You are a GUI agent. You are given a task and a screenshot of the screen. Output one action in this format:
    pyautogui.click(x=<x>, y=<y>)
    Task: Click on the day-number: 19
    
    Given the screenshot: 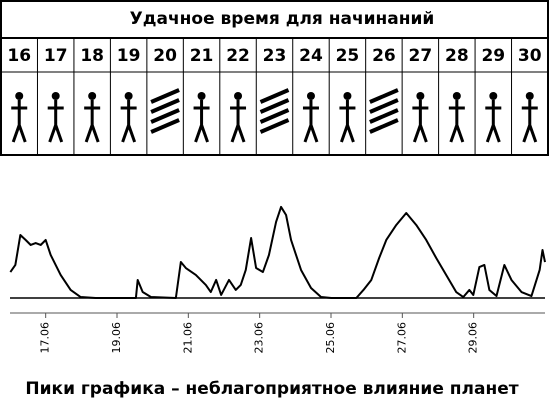 What is the action you would take?
    pyautogui.click(x=129, y=56)
    